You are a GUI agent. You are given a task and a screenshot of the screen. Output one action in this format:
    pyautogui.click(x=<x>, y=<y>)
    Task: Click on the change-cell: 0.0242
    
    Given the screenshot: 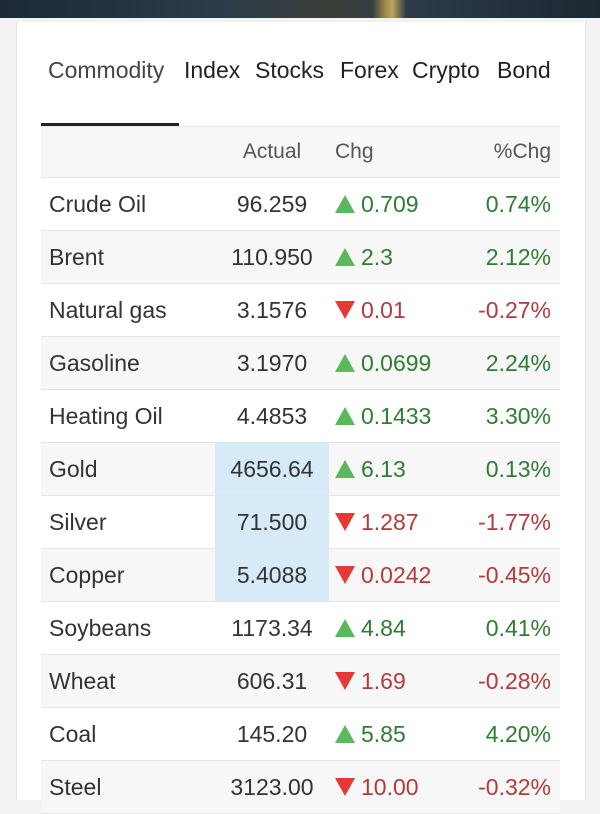 What is the action you would take?
    pyautogui.click(x=383, y=575)
    